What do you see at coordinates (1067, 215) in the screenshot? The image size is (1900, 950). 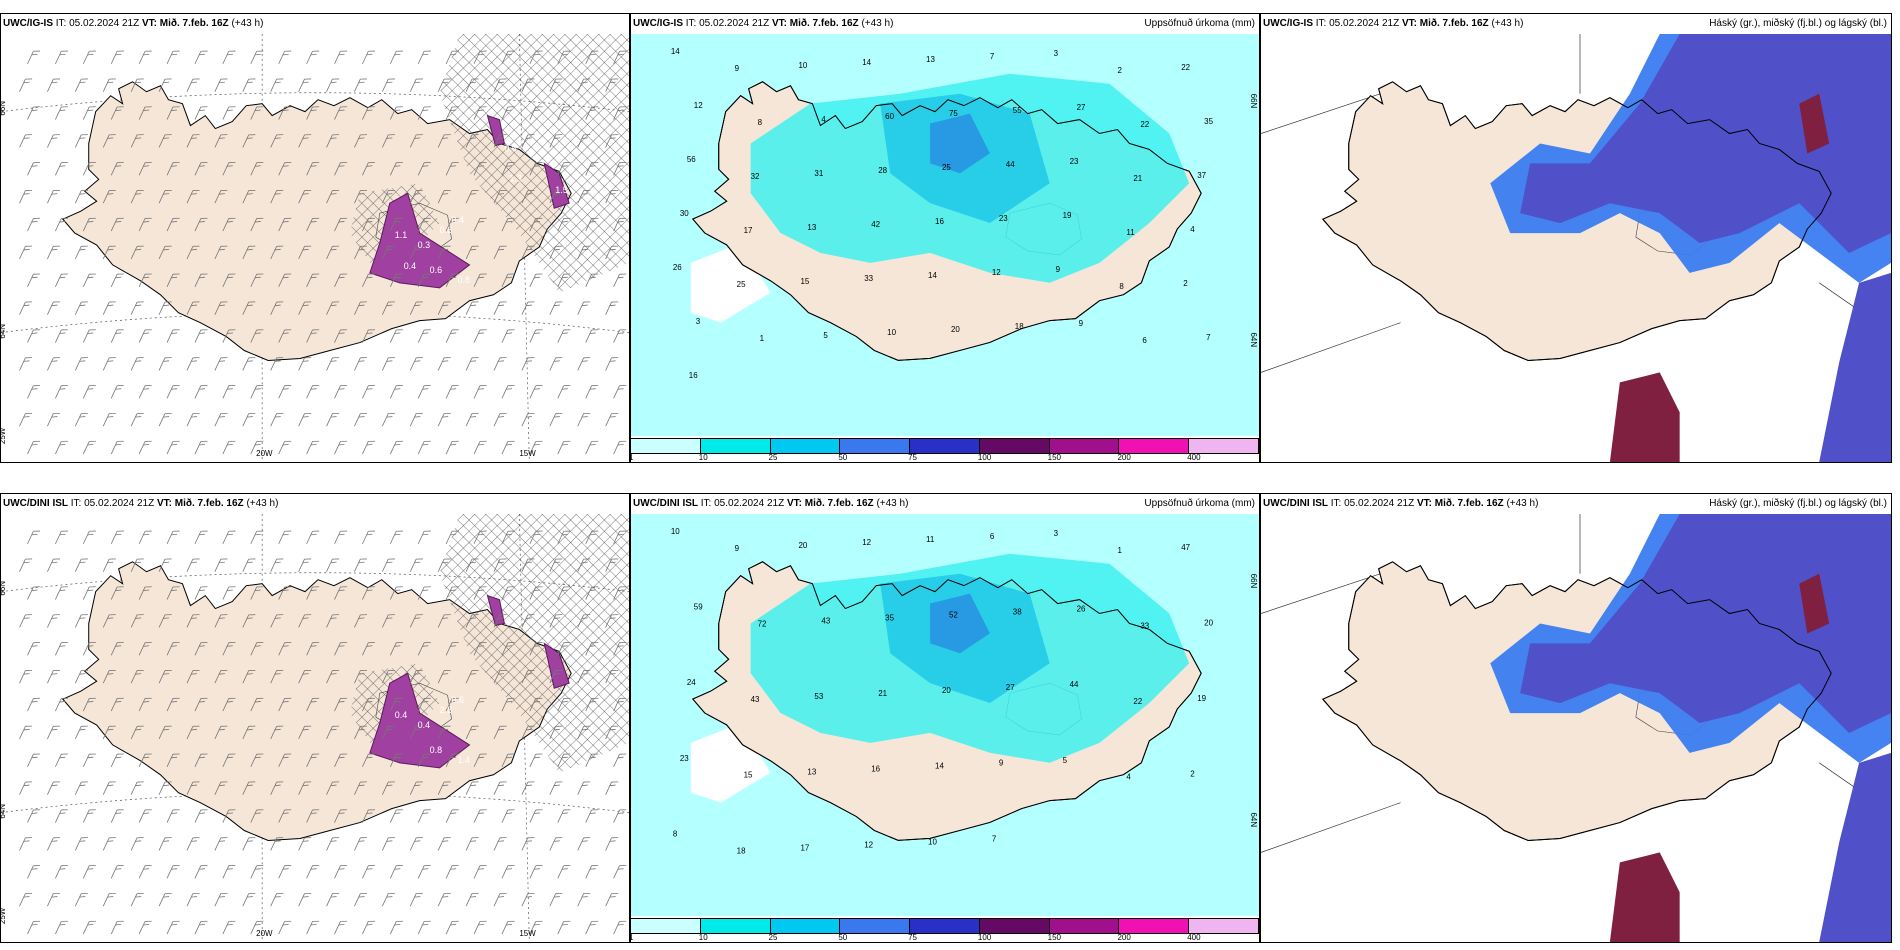 I see `station-value: 19` at bounding box center [1067, 215].